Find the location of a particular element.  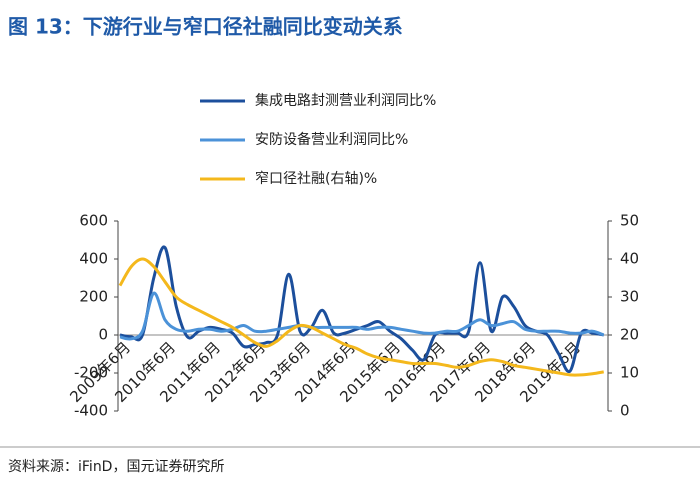

y2-tick-label: 0 is located at coordinates (625, 411).